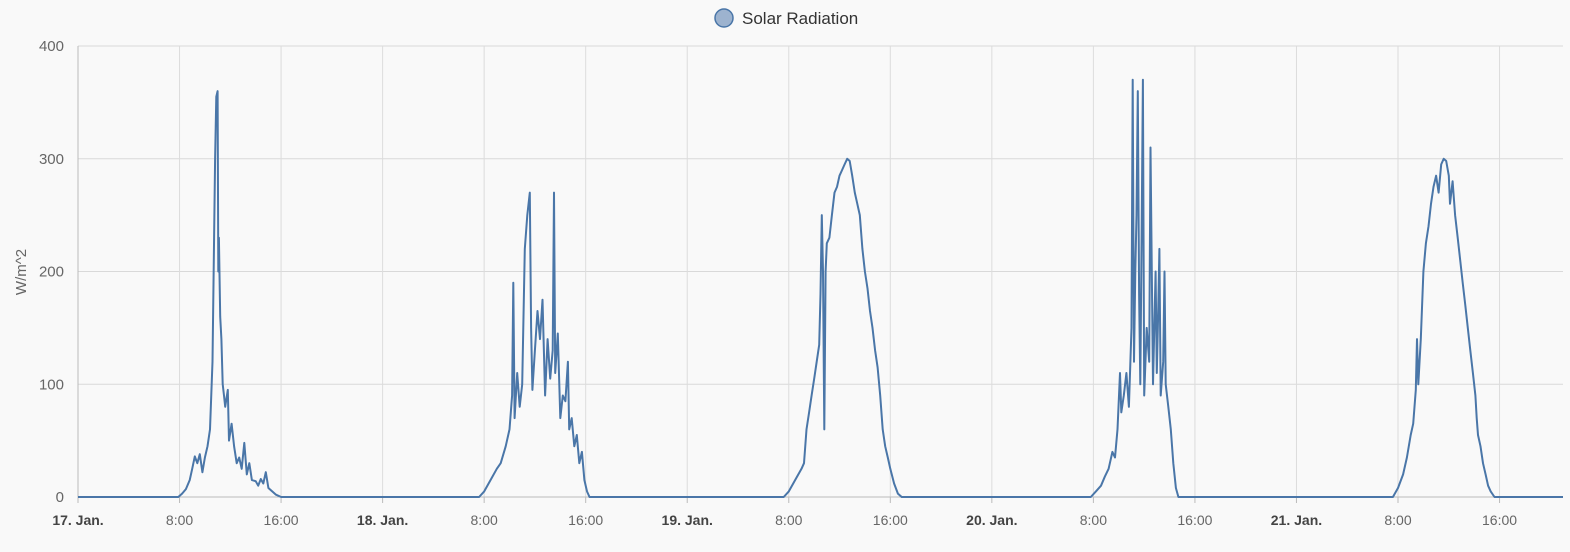  I want to click on legend: Solar Radiation, so click(786, 18).